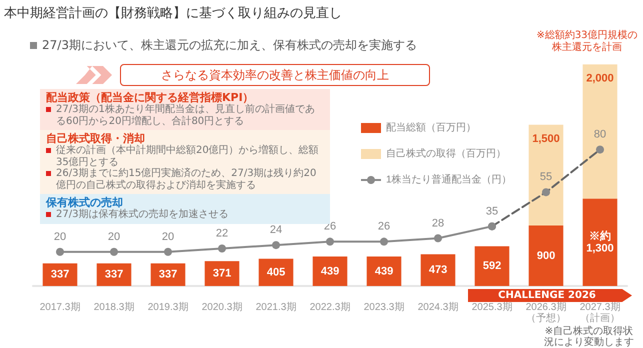 The height and width of the screenshot is (348, 643). I want to click on annotation: 27/3期の1株あたり年間配当金は、見直し前の計画値である60円から20円増配し、合計80円とする, so click(185, 115).